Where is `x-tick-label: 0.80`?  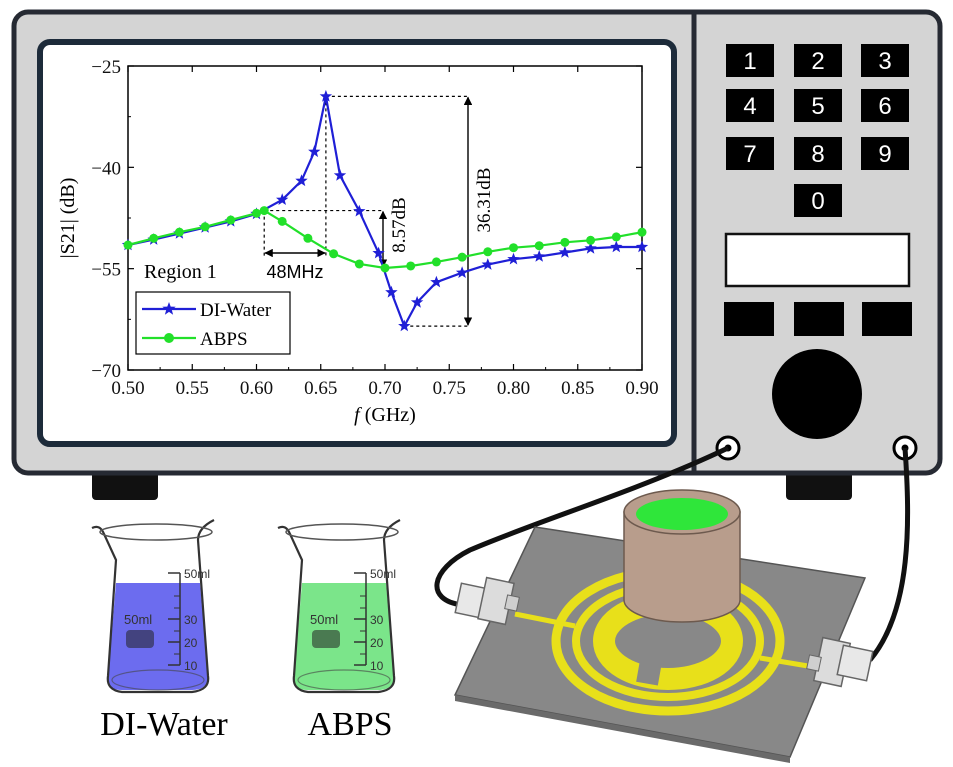 x-tick-label: 0.80 is located at coordinates (513, 388).